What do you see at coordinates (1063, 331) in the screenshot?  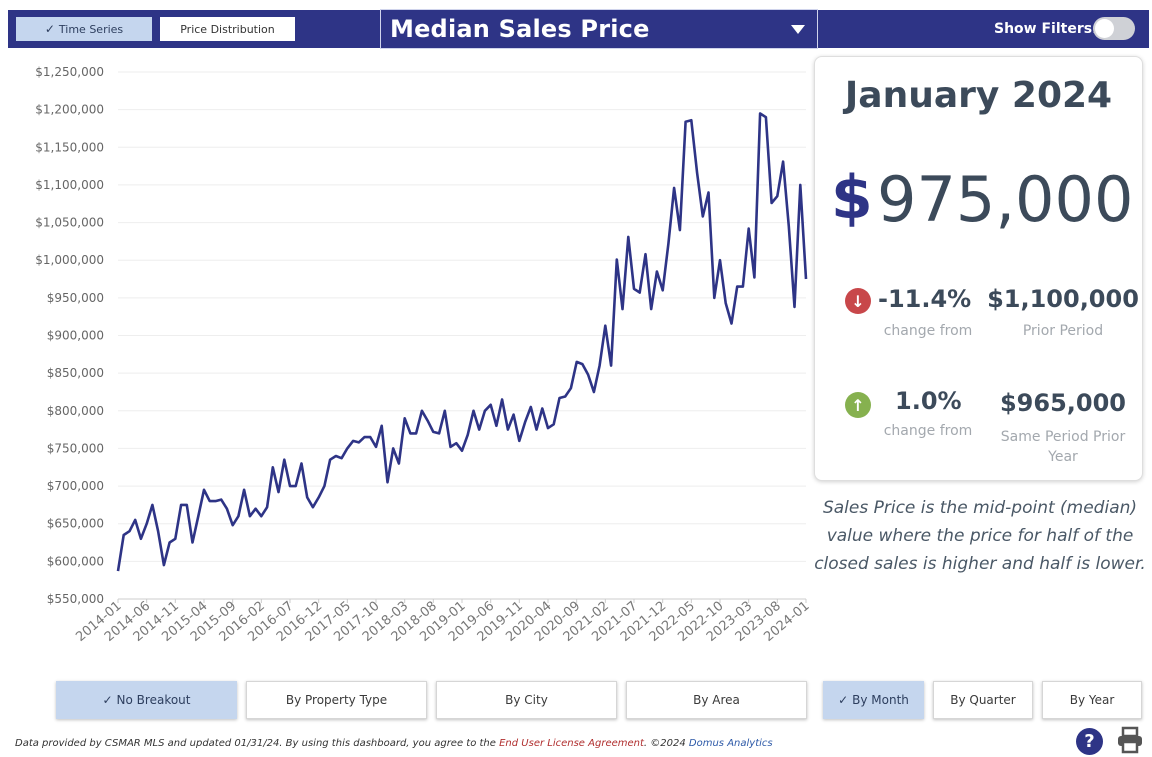 I see `prior-period-label: Prior Period` at bounding box center [1063, 331].